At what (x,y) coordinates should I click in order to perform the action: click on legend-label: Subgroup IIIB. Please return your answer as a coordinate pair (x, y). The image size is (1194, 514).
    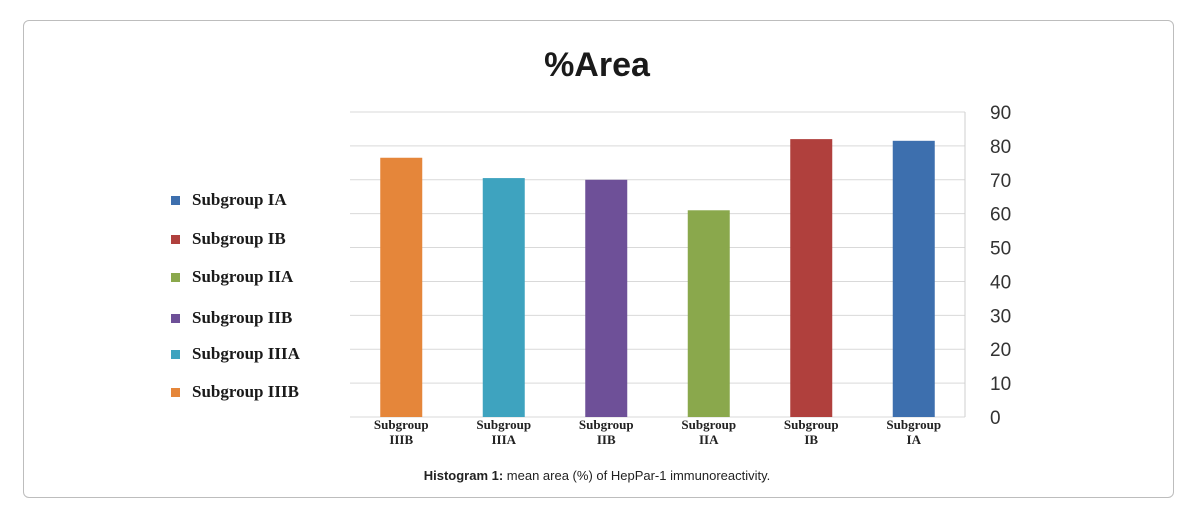
    Looking at the image, I should click on (245, 391).